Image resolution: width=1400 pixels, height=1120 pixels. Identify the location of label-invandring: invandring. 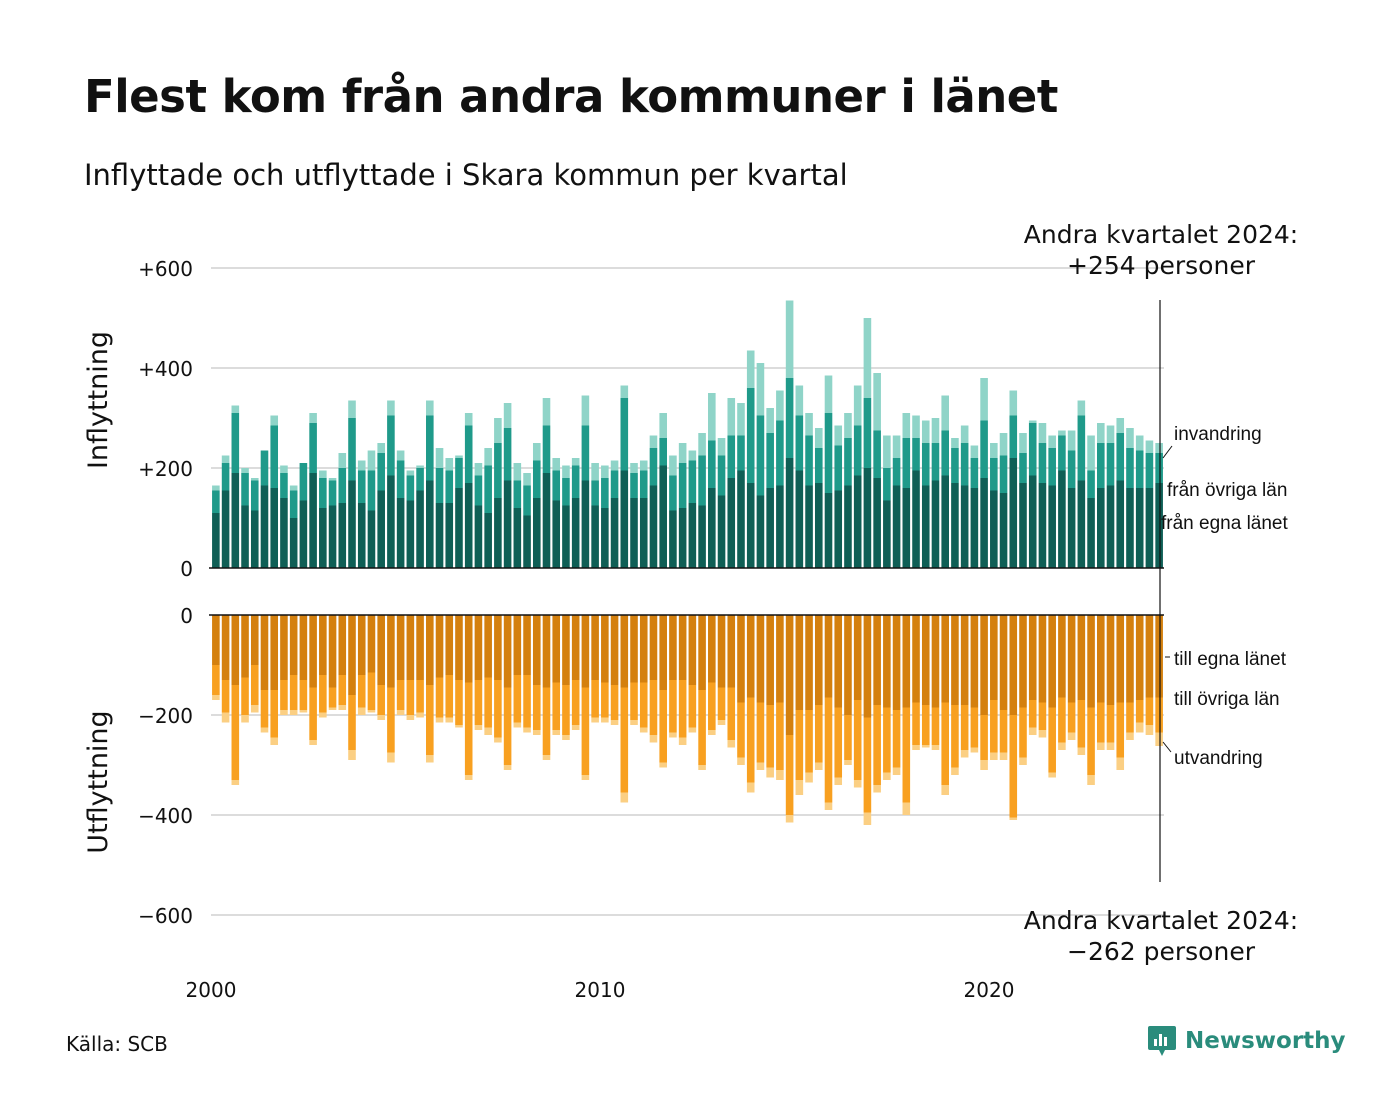
(1218, 434).